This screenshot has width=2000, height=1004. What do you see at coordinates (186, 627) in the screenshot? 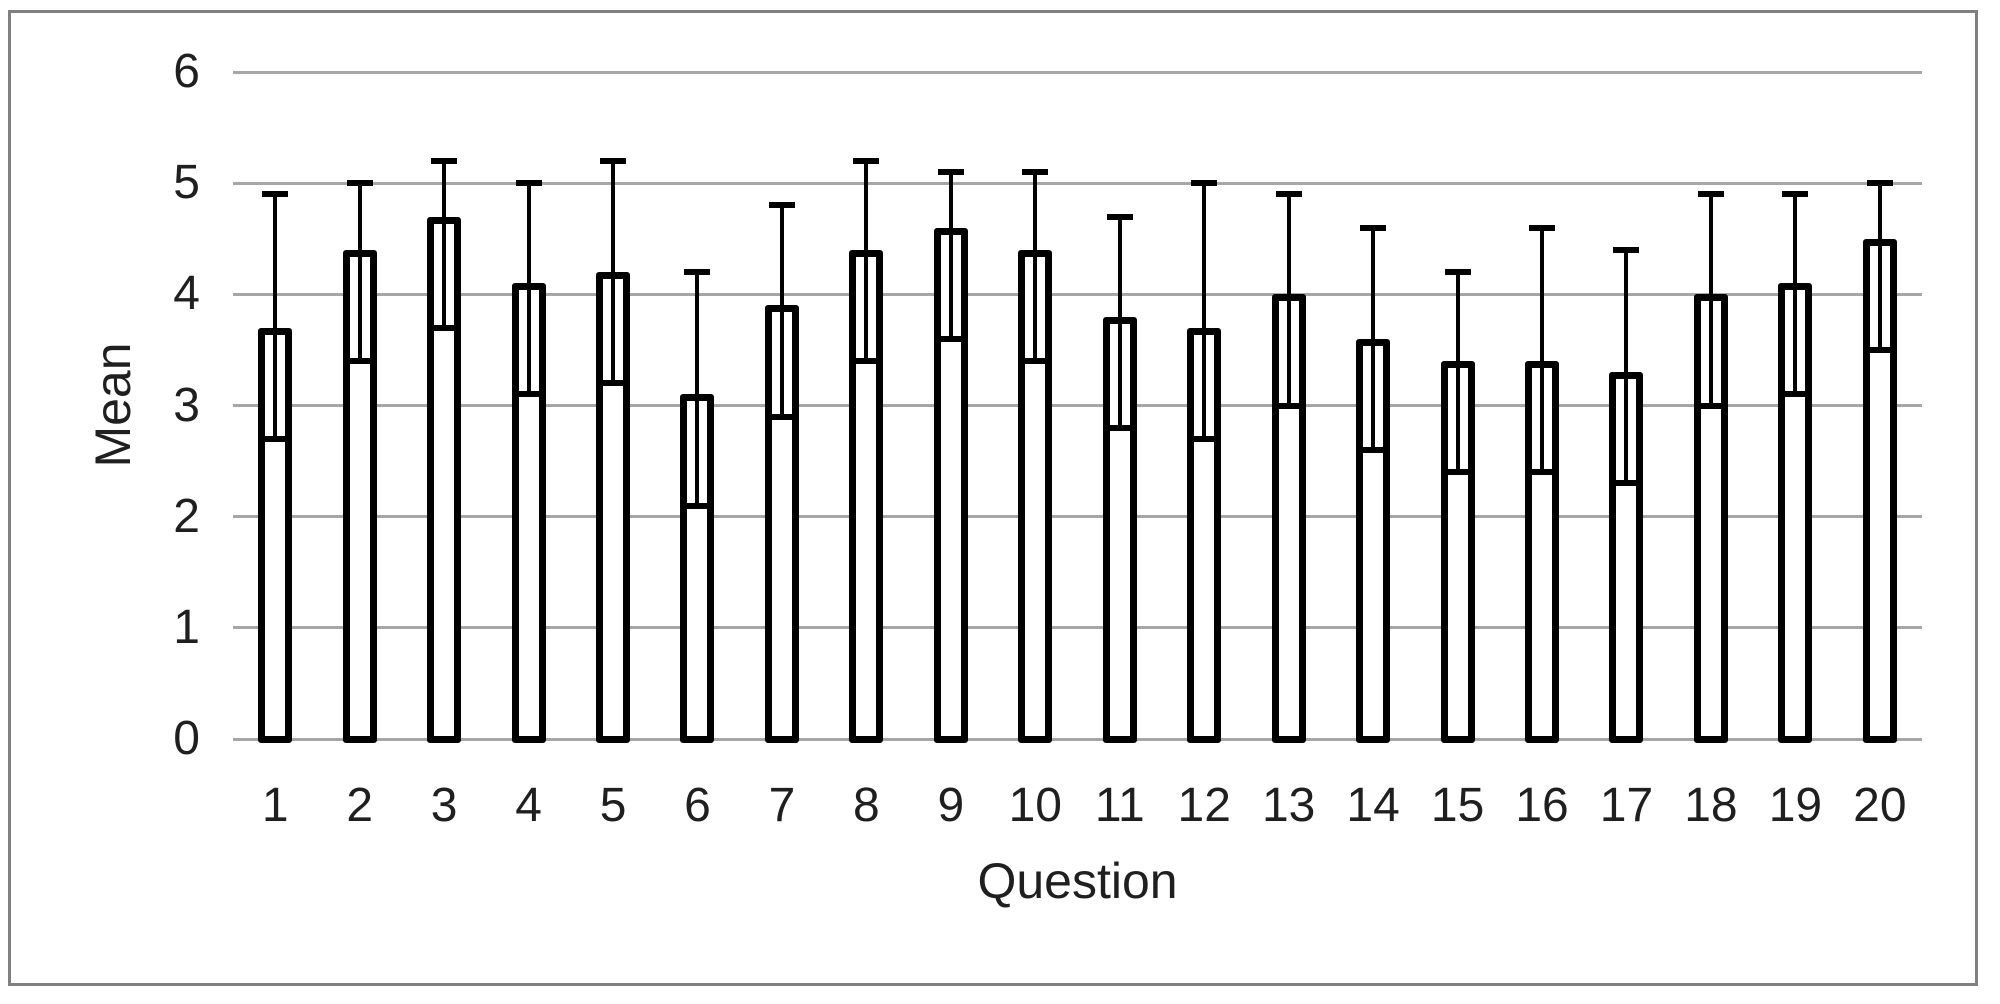
I see `y-tick-label-1: 1` at bounding box center [186, 627].